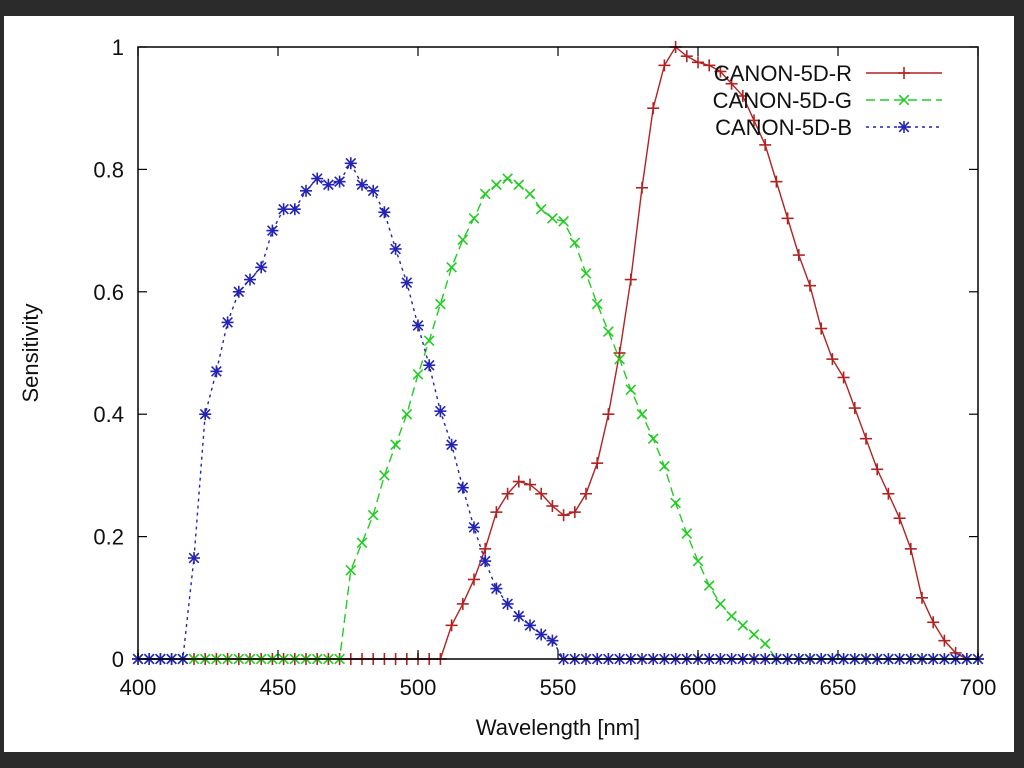 The width and height of the screenshot is (1024, 768). I want to click on x-tick-label: 550, so click(558, 687).